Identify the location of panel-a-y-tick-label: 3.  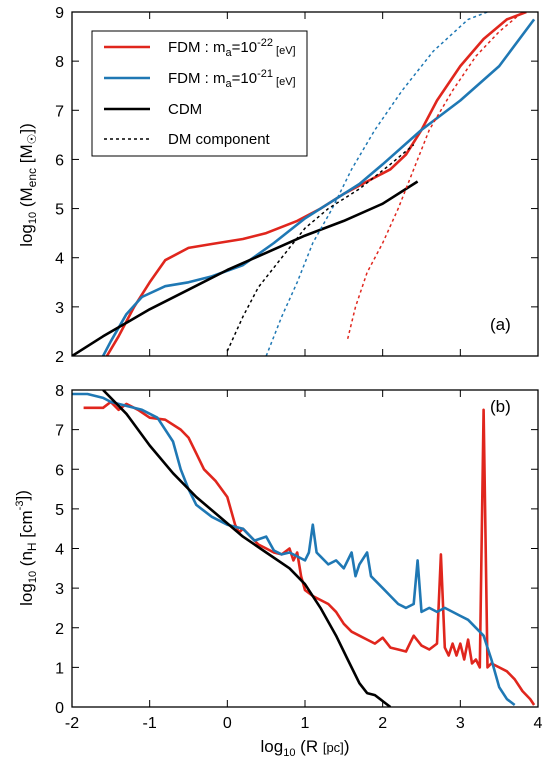
(59, 308).